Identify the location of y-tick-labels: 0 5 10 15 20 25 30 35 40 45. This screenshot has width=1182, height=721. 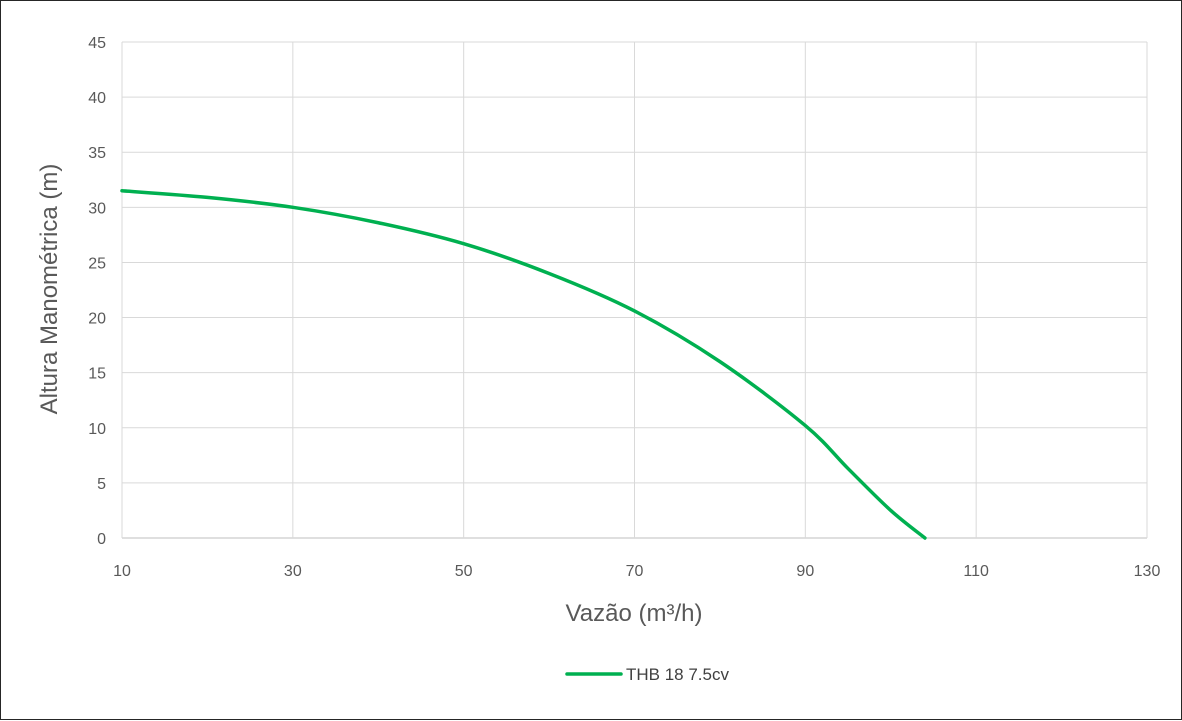
(97, 291).